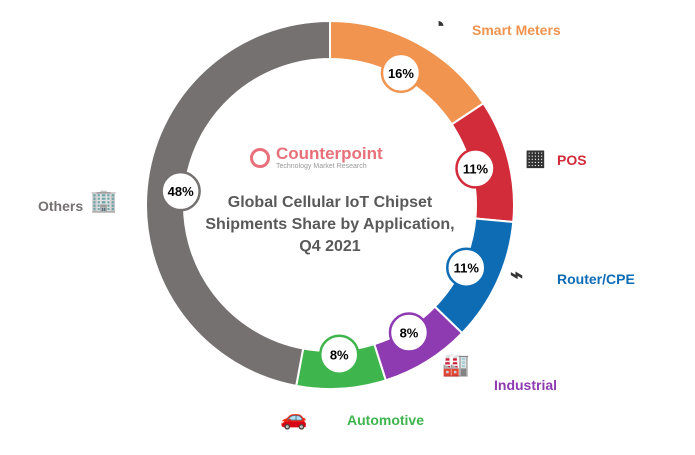  Describe the element at coordinates (385, 420) in the screenshot. I see `category-label: Automotive` at that location.